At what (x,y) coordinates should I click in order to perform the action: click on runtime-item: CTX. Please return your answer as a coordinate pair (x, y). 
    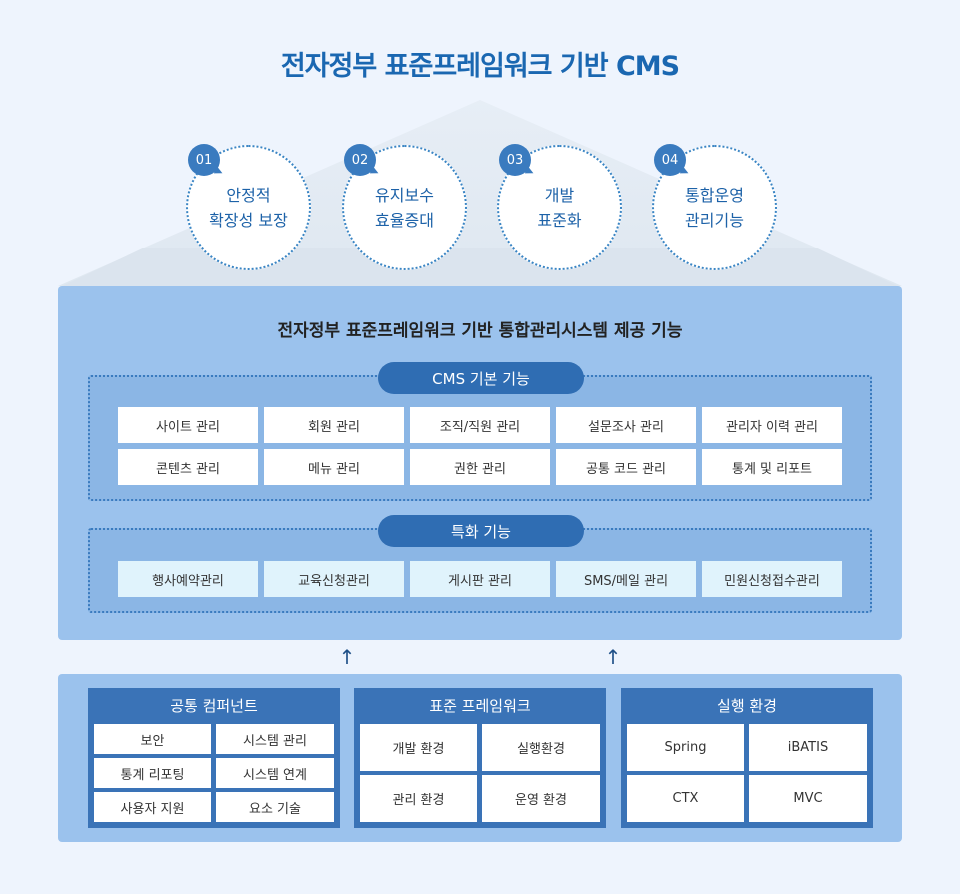
    Looking at the image, I should click on (685, 798).